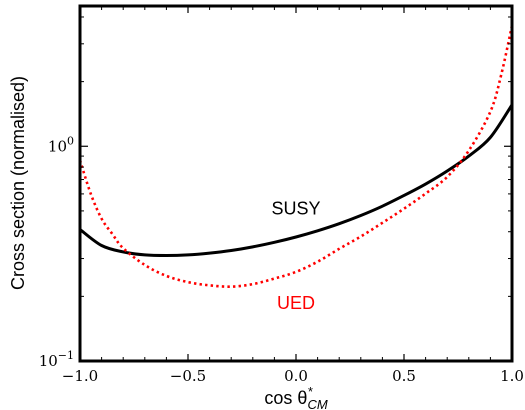 The height and width of the screenshot is (410, 525). What do you see at coordinates (56, 359) in the screenshot?
I see `y-tick-label: 10⁻¹` at bounding box center [56, 359].